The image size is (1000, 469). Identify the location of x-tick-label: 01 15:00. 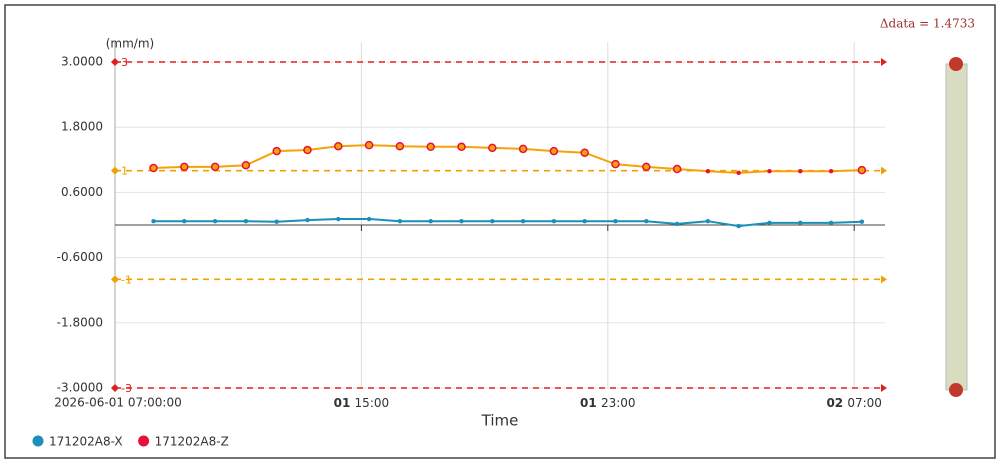
(361, 403).